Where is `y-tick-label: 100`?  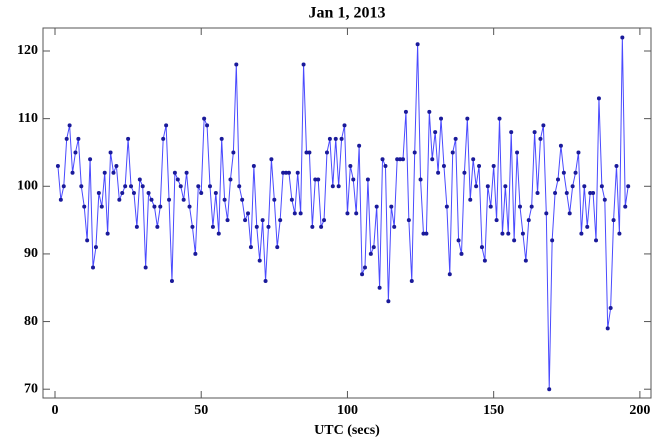 y-tick-label: 100 is located at coordinates (27, 186).